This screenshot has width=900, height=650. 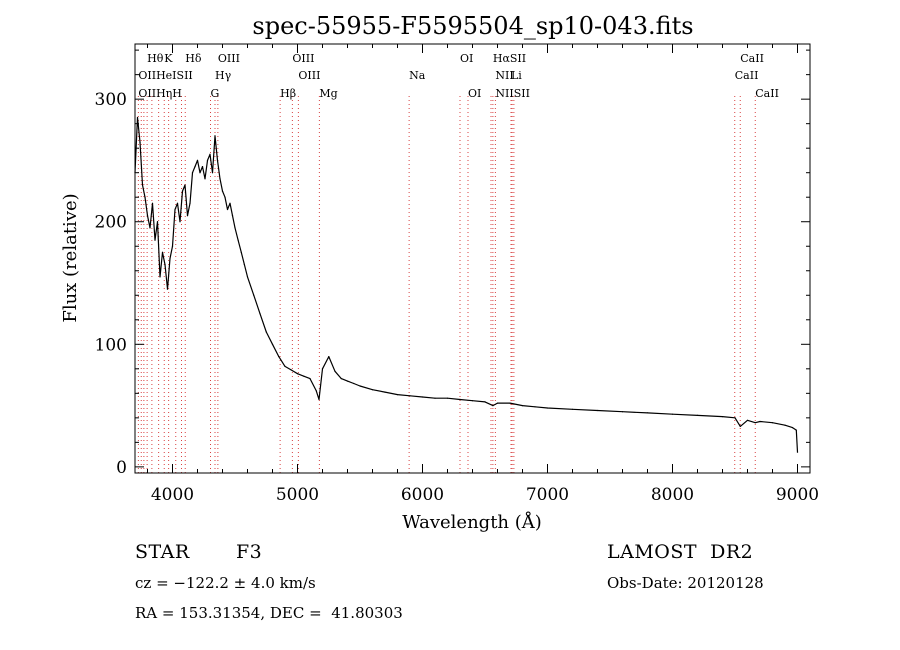 I want to click on spectral-subclass: F3, so click(x=249, y=552).